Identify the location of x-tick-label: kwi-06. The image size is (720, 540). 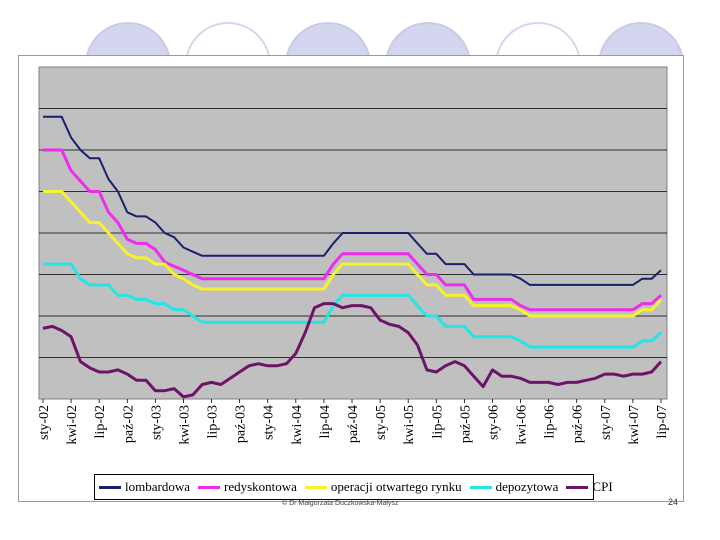
(522, 425).